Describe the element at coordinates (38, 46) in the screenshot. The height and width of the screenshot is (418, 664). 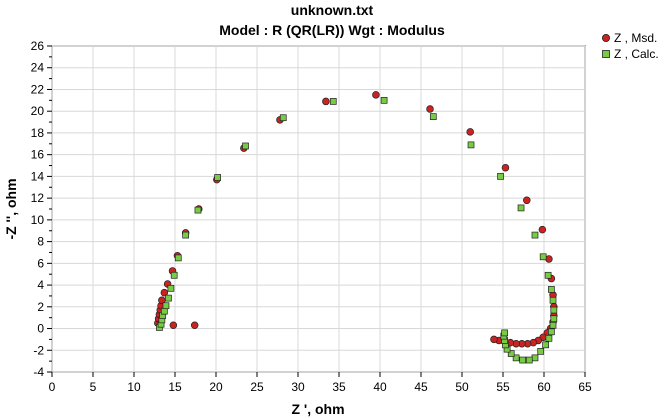
I see `y-tick-label: 26` at that location.